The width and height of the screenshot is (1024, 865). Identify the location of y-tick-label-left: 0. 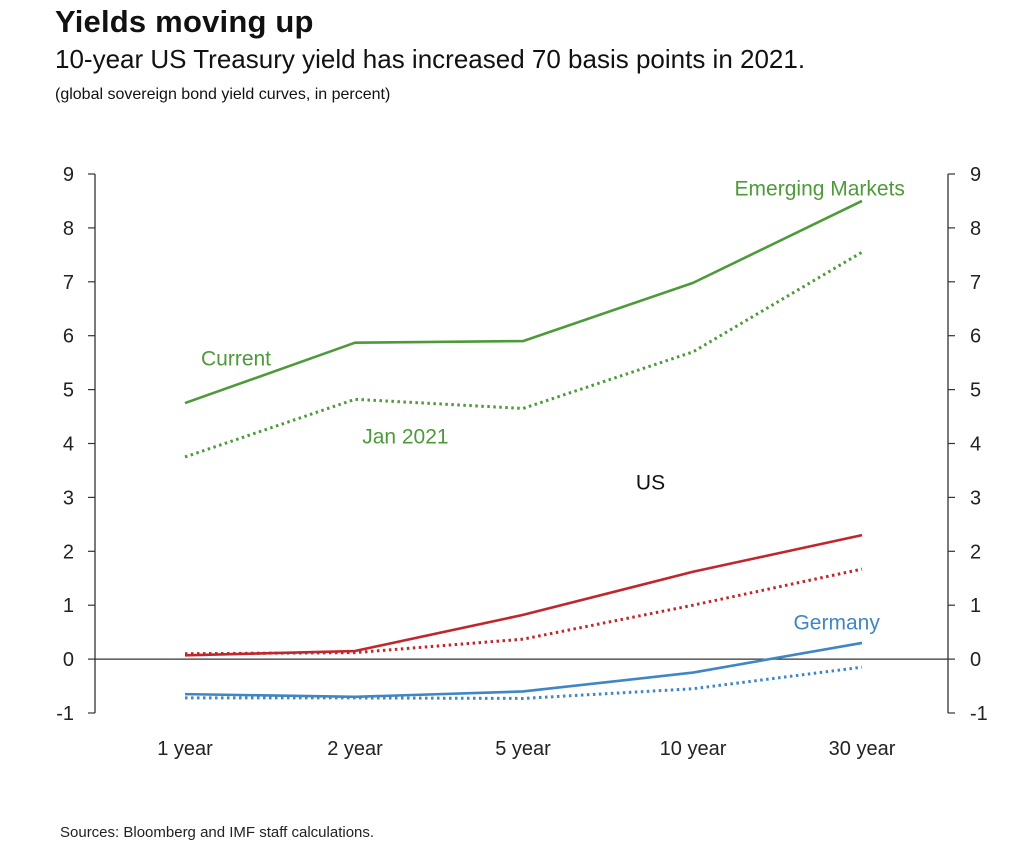
(68, 660).